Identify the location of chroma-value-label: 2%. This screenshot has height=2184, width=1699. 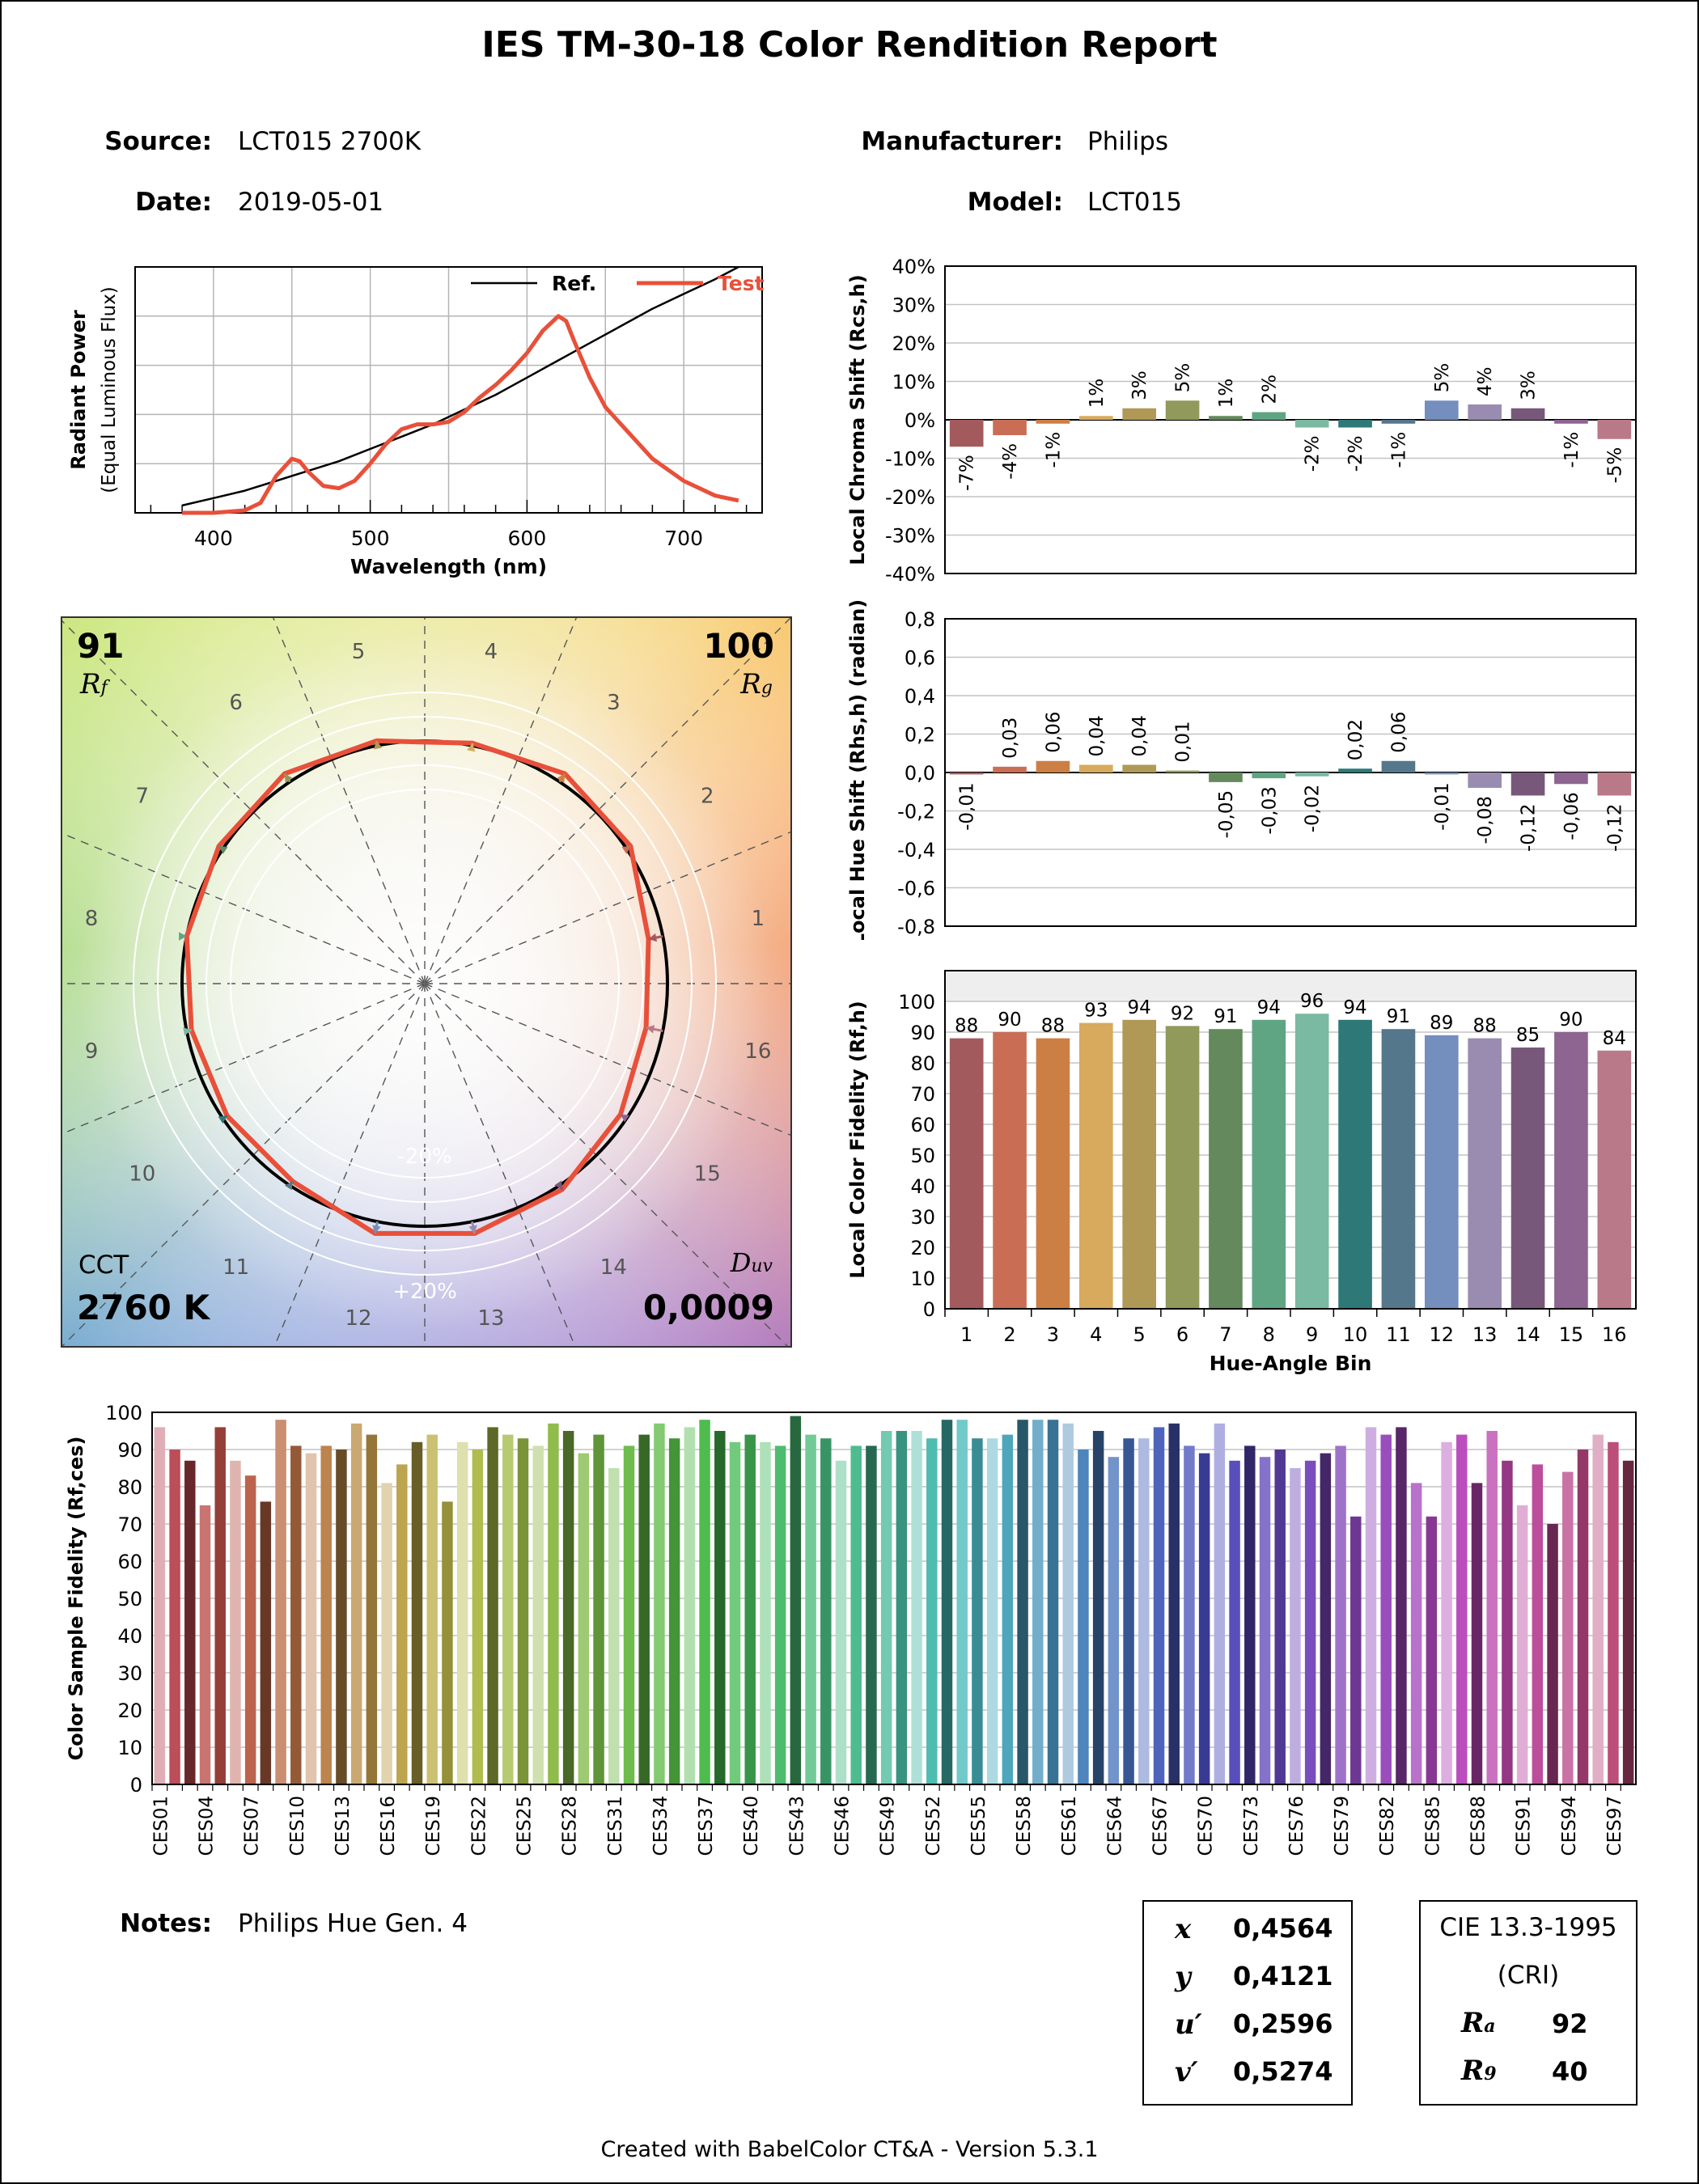
(1269, 389).